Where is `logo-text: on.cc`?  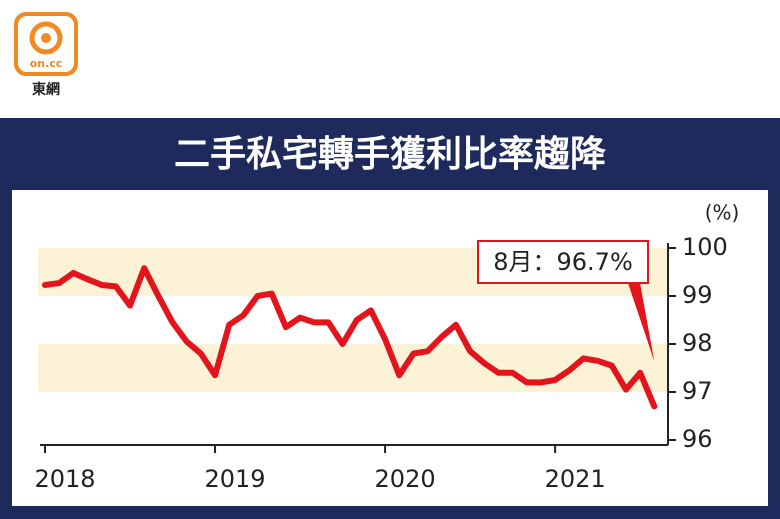
logo-text: on.cc is located at coordinates (46, 63).